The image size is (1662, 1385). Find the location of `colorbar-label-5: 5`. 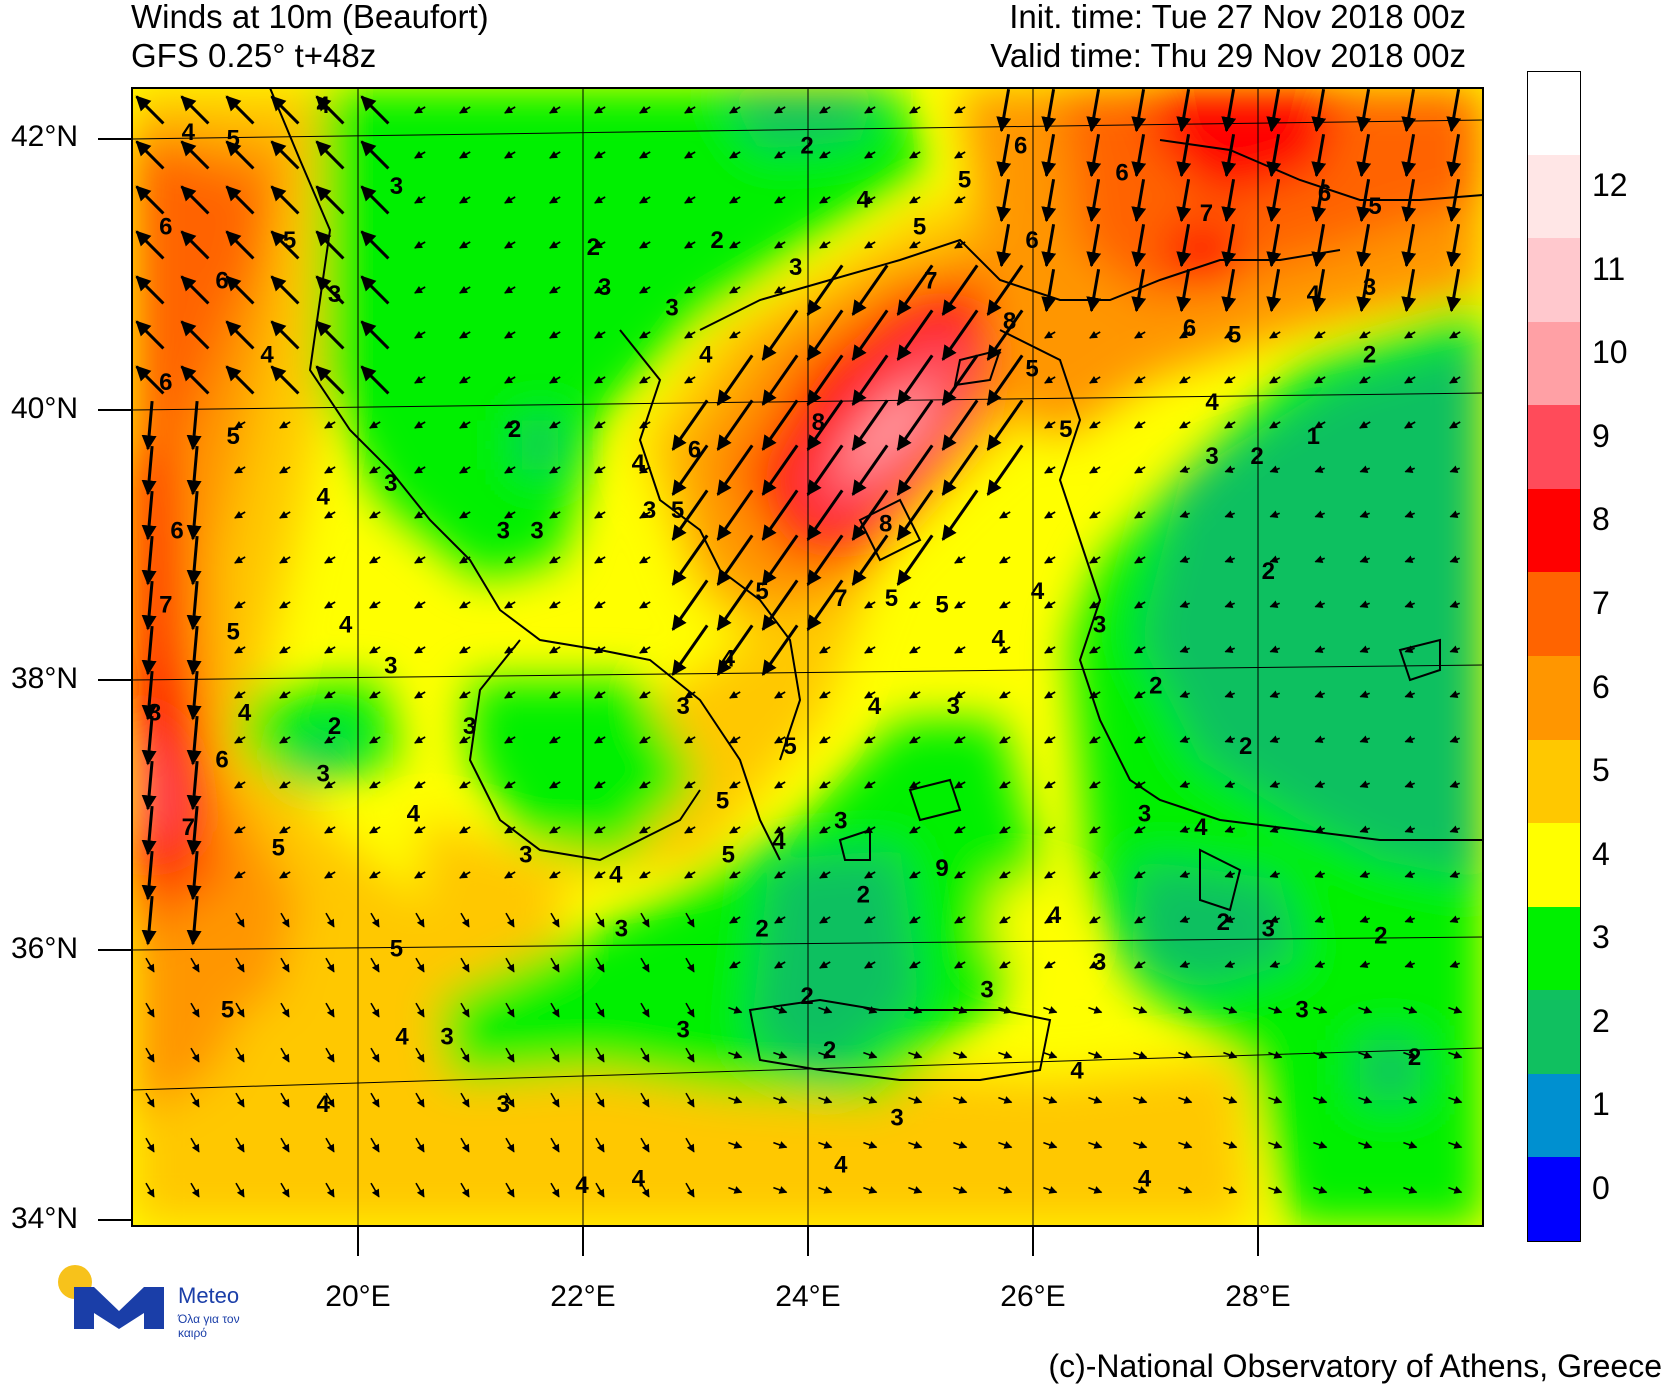

colorbar-label-5: 5 is located at coordinates (1601, 770).